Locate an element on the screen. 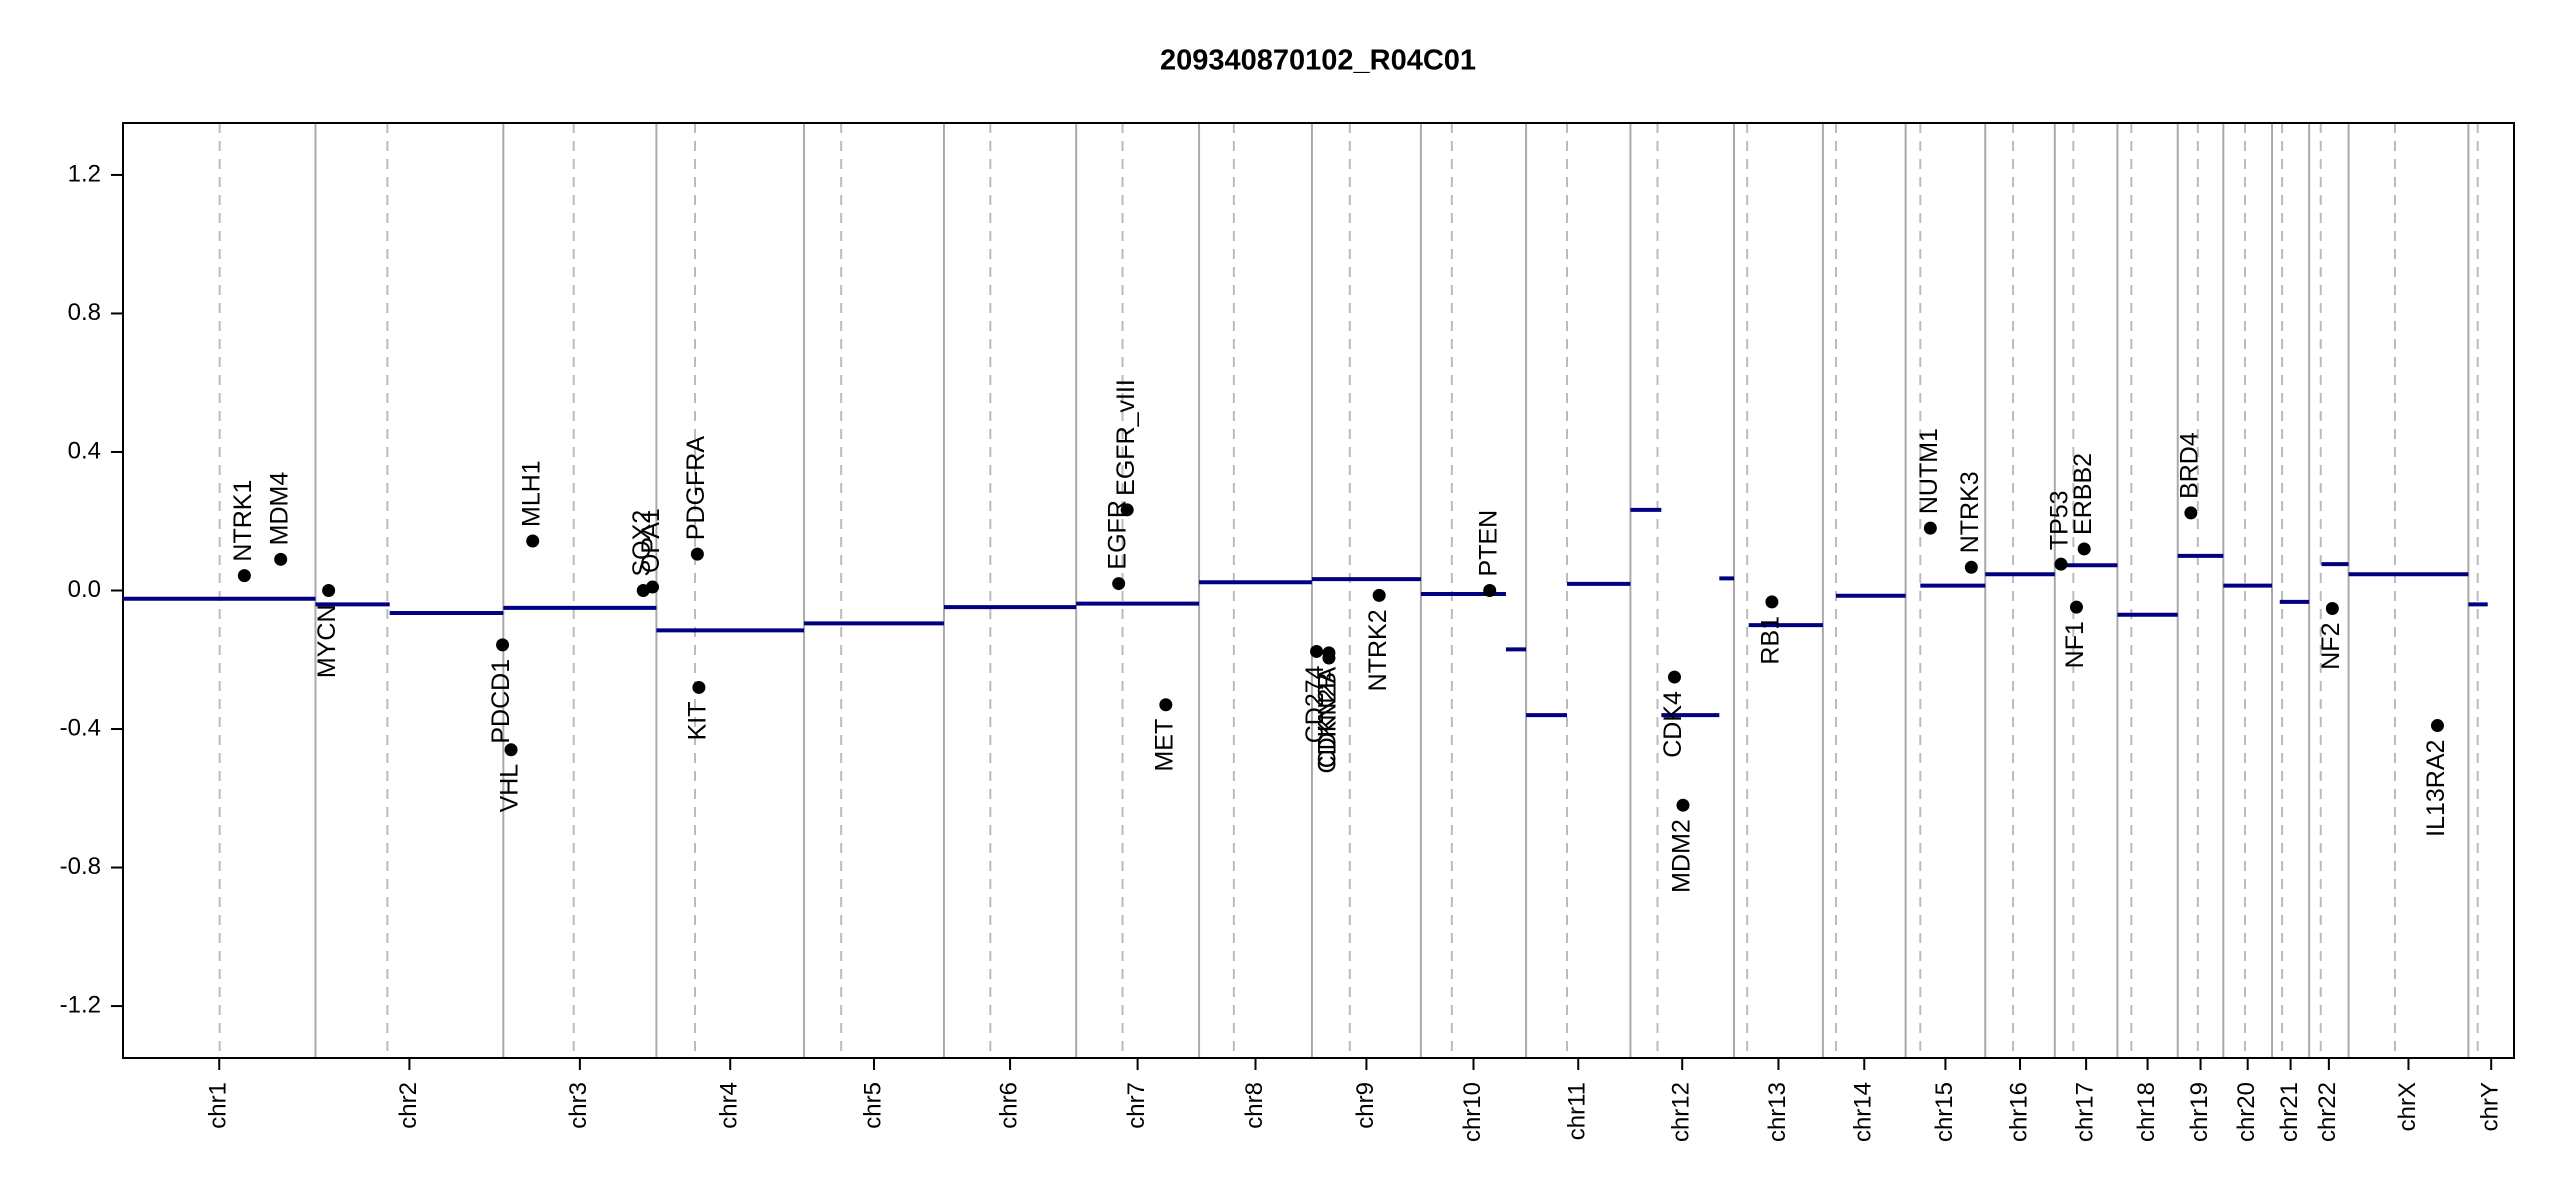  gene-label: MDM2 is located at coordinates (1682, 856).